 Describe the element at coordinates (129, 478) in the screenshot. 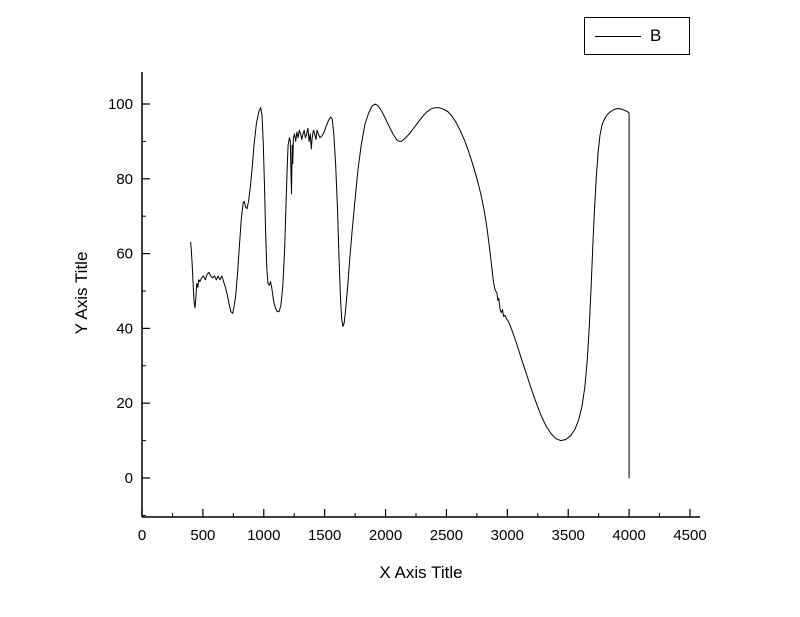

I see `y-tick-label: 0` at that location.